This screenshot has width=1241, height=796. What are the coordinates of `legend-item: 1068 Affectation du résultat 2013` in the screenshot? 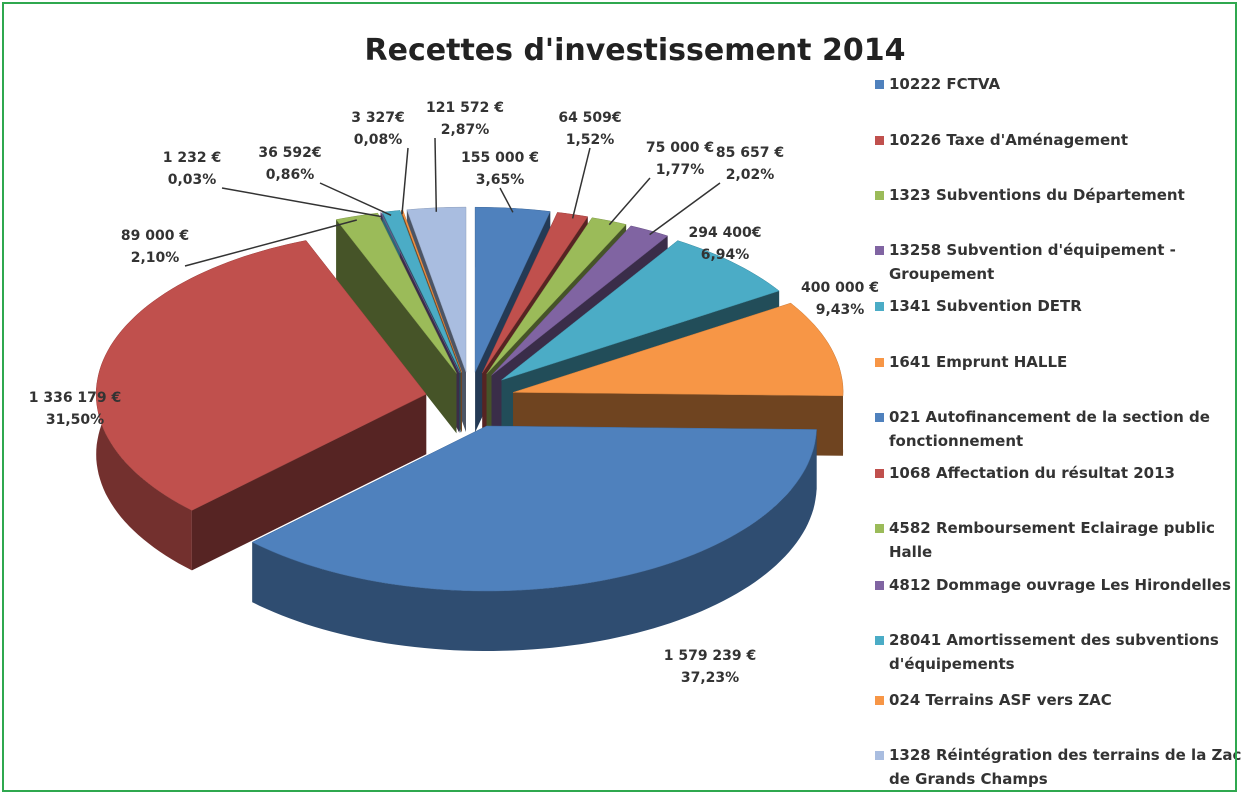 It's located at (1058, 473).